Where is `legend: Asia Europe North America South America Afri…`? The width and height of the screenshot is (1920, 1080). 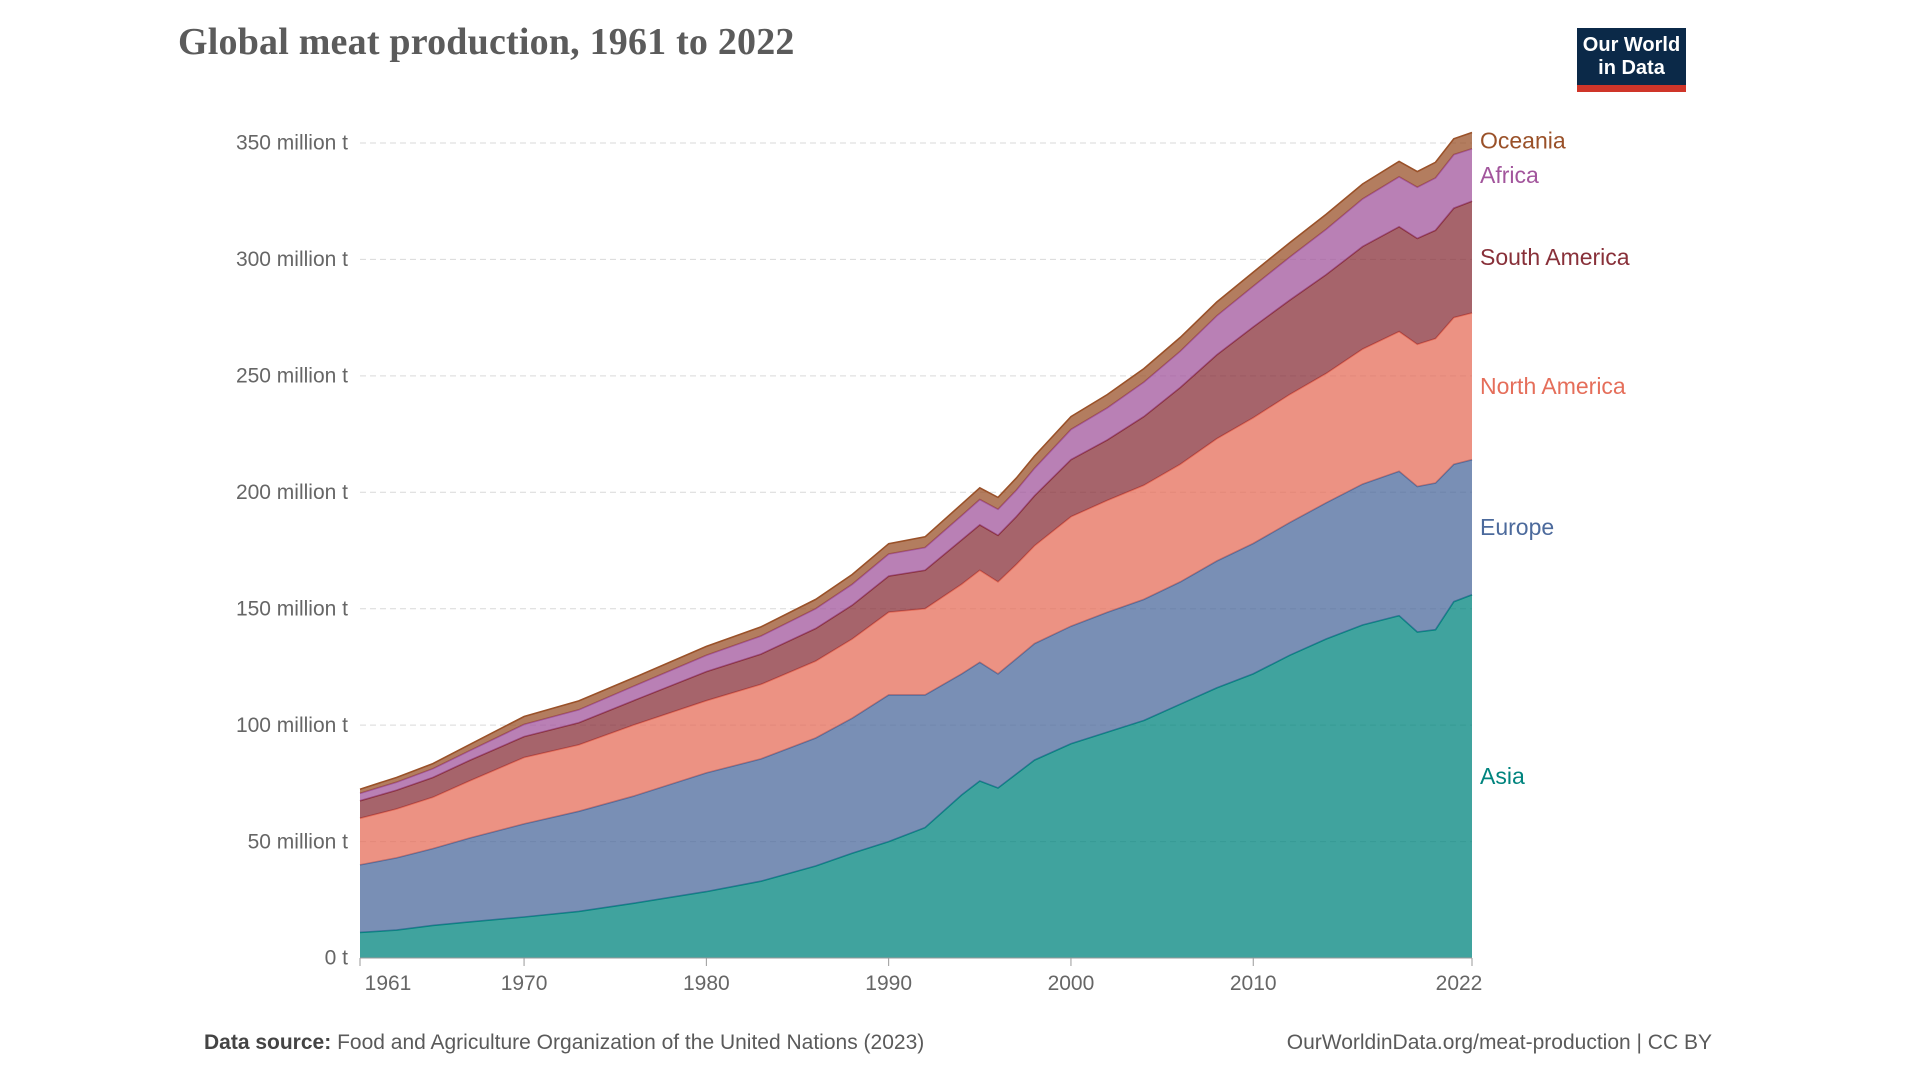
legend: Asia Europe North America South America Afri… is located at coordinates (1555, 458).